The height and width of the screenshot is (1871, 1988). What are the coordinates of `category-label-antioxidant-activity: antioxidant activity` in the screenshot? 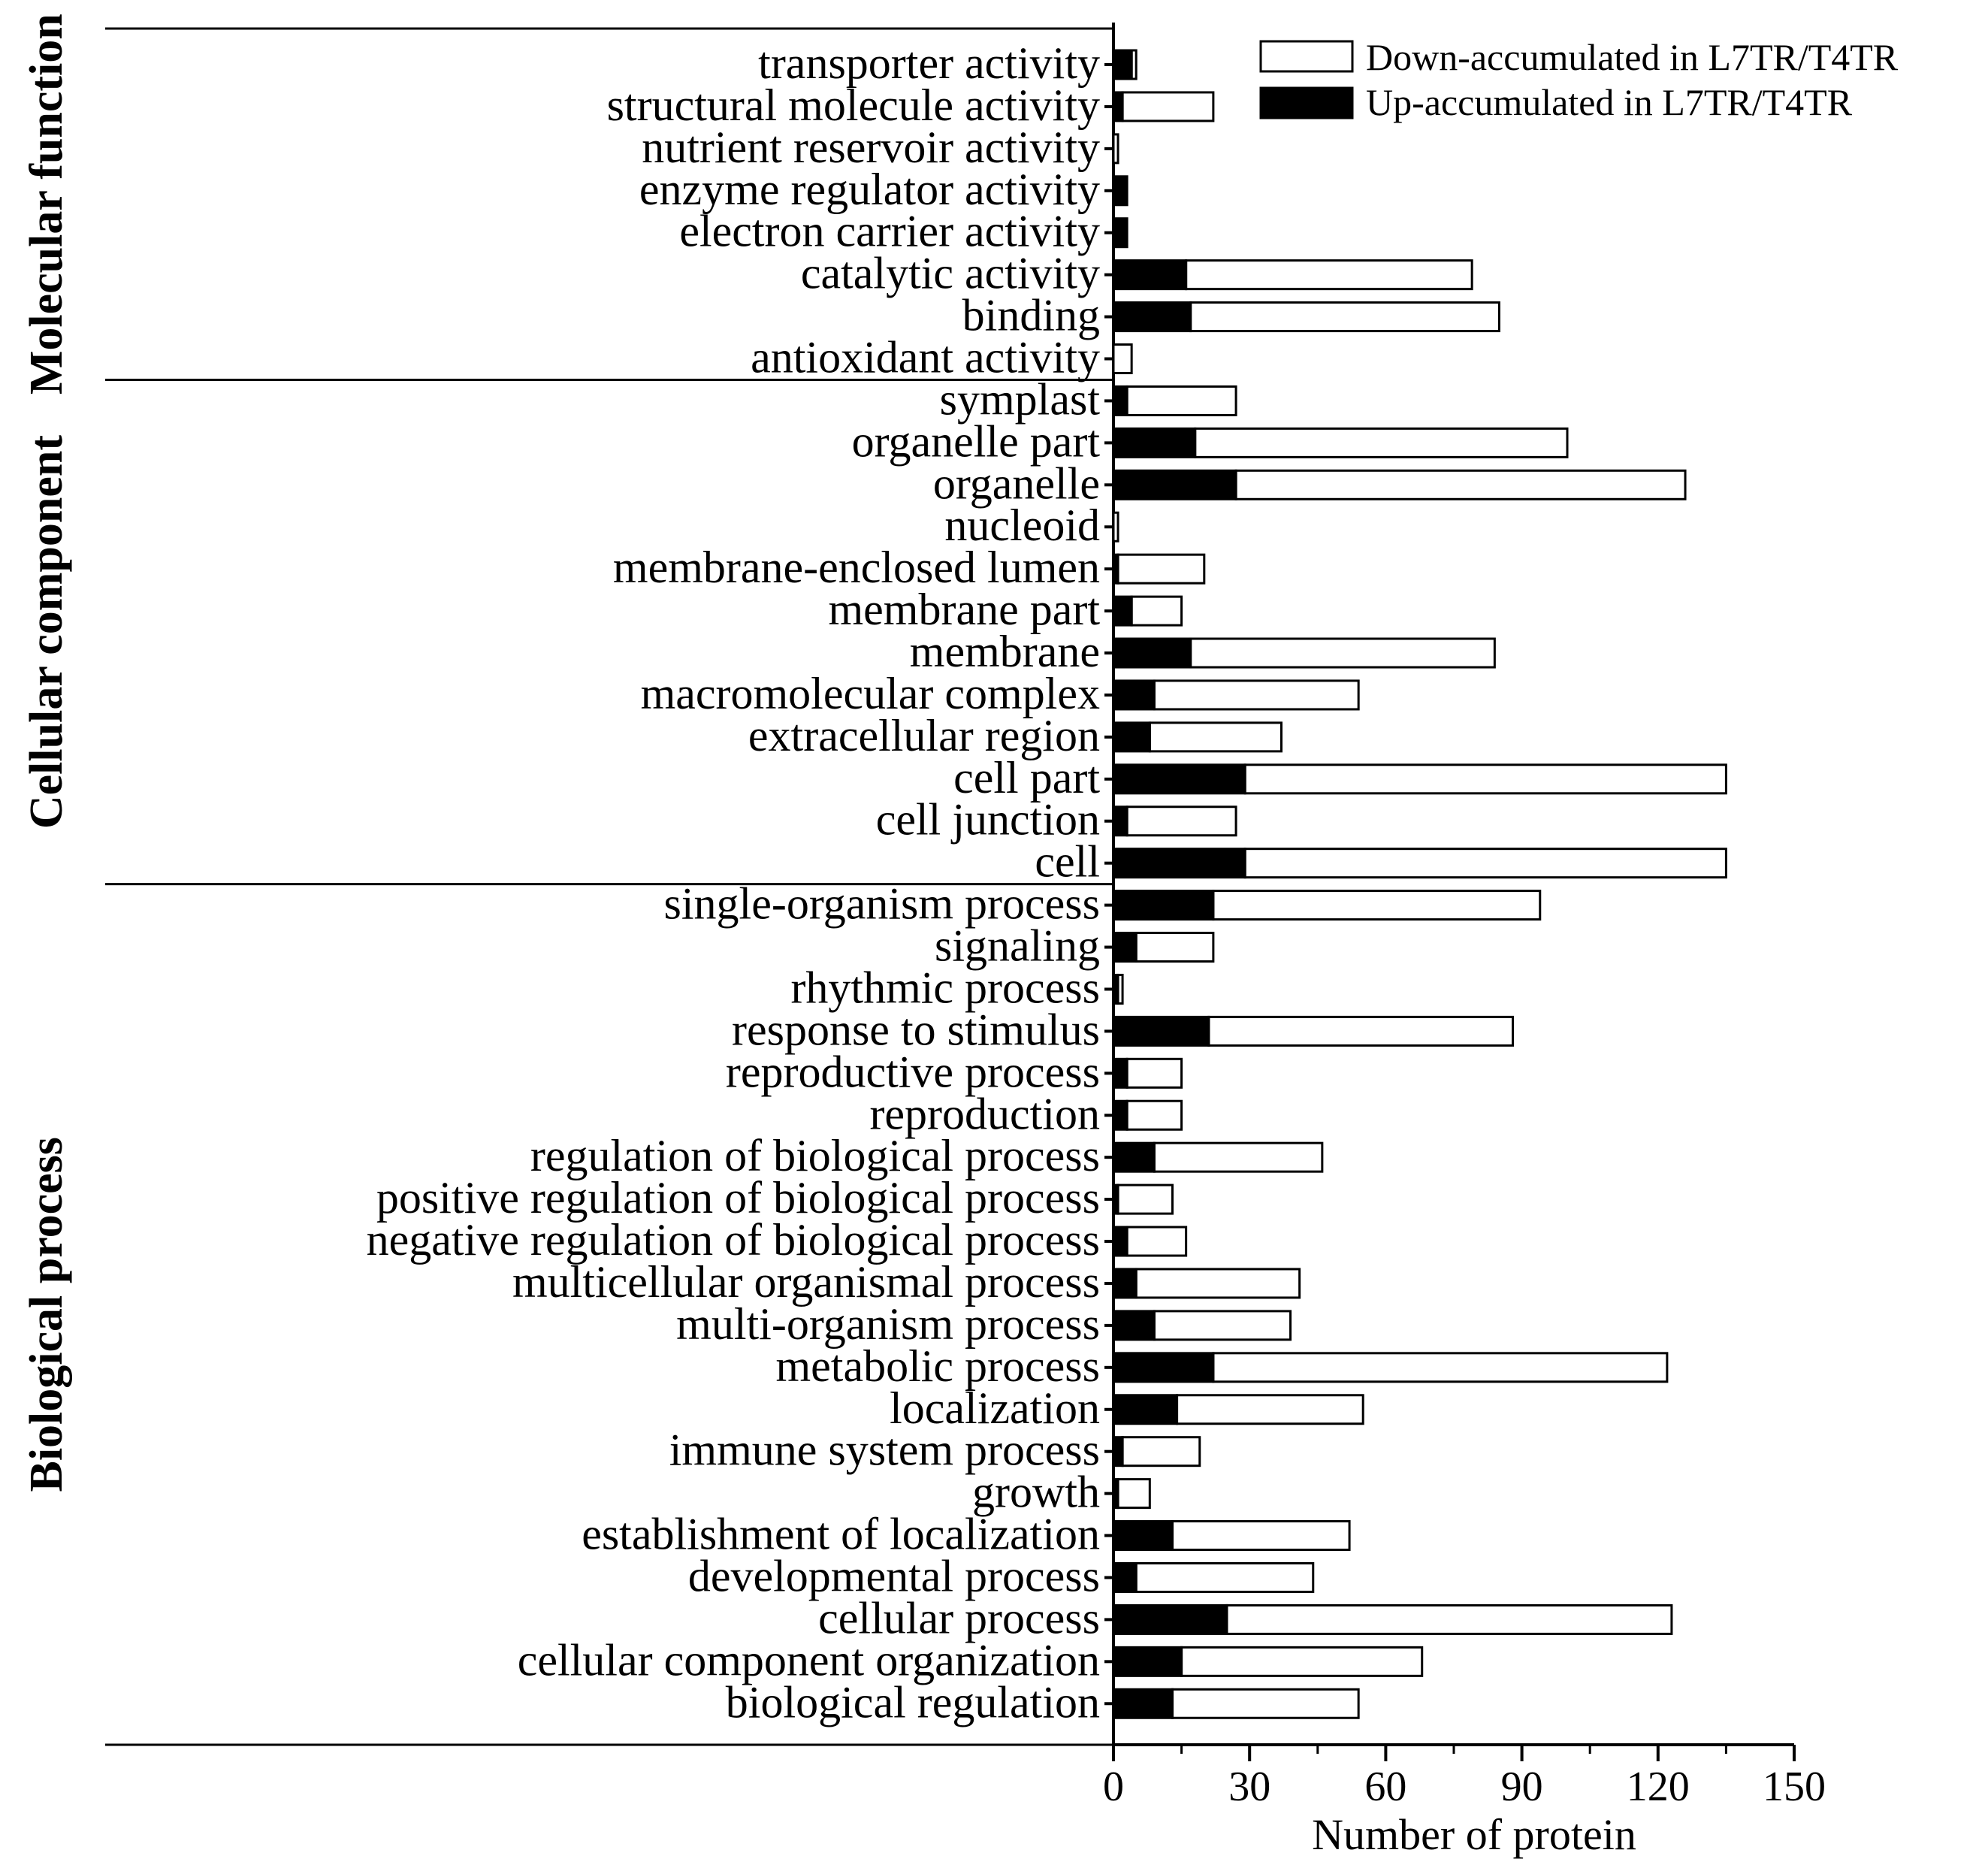 It's located at (925, 357).